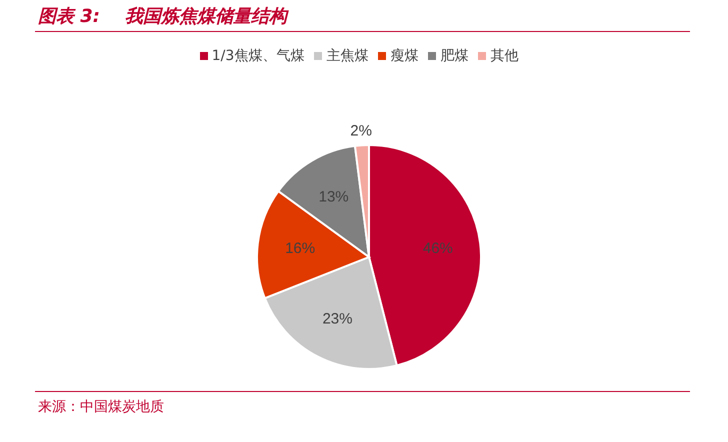 The width and height of the screenshot is (728, 442). What do you see at coordinates (454, 56) in the screenshot?
I see `legend-label: 肥煤` at bounding box center [454, 56].